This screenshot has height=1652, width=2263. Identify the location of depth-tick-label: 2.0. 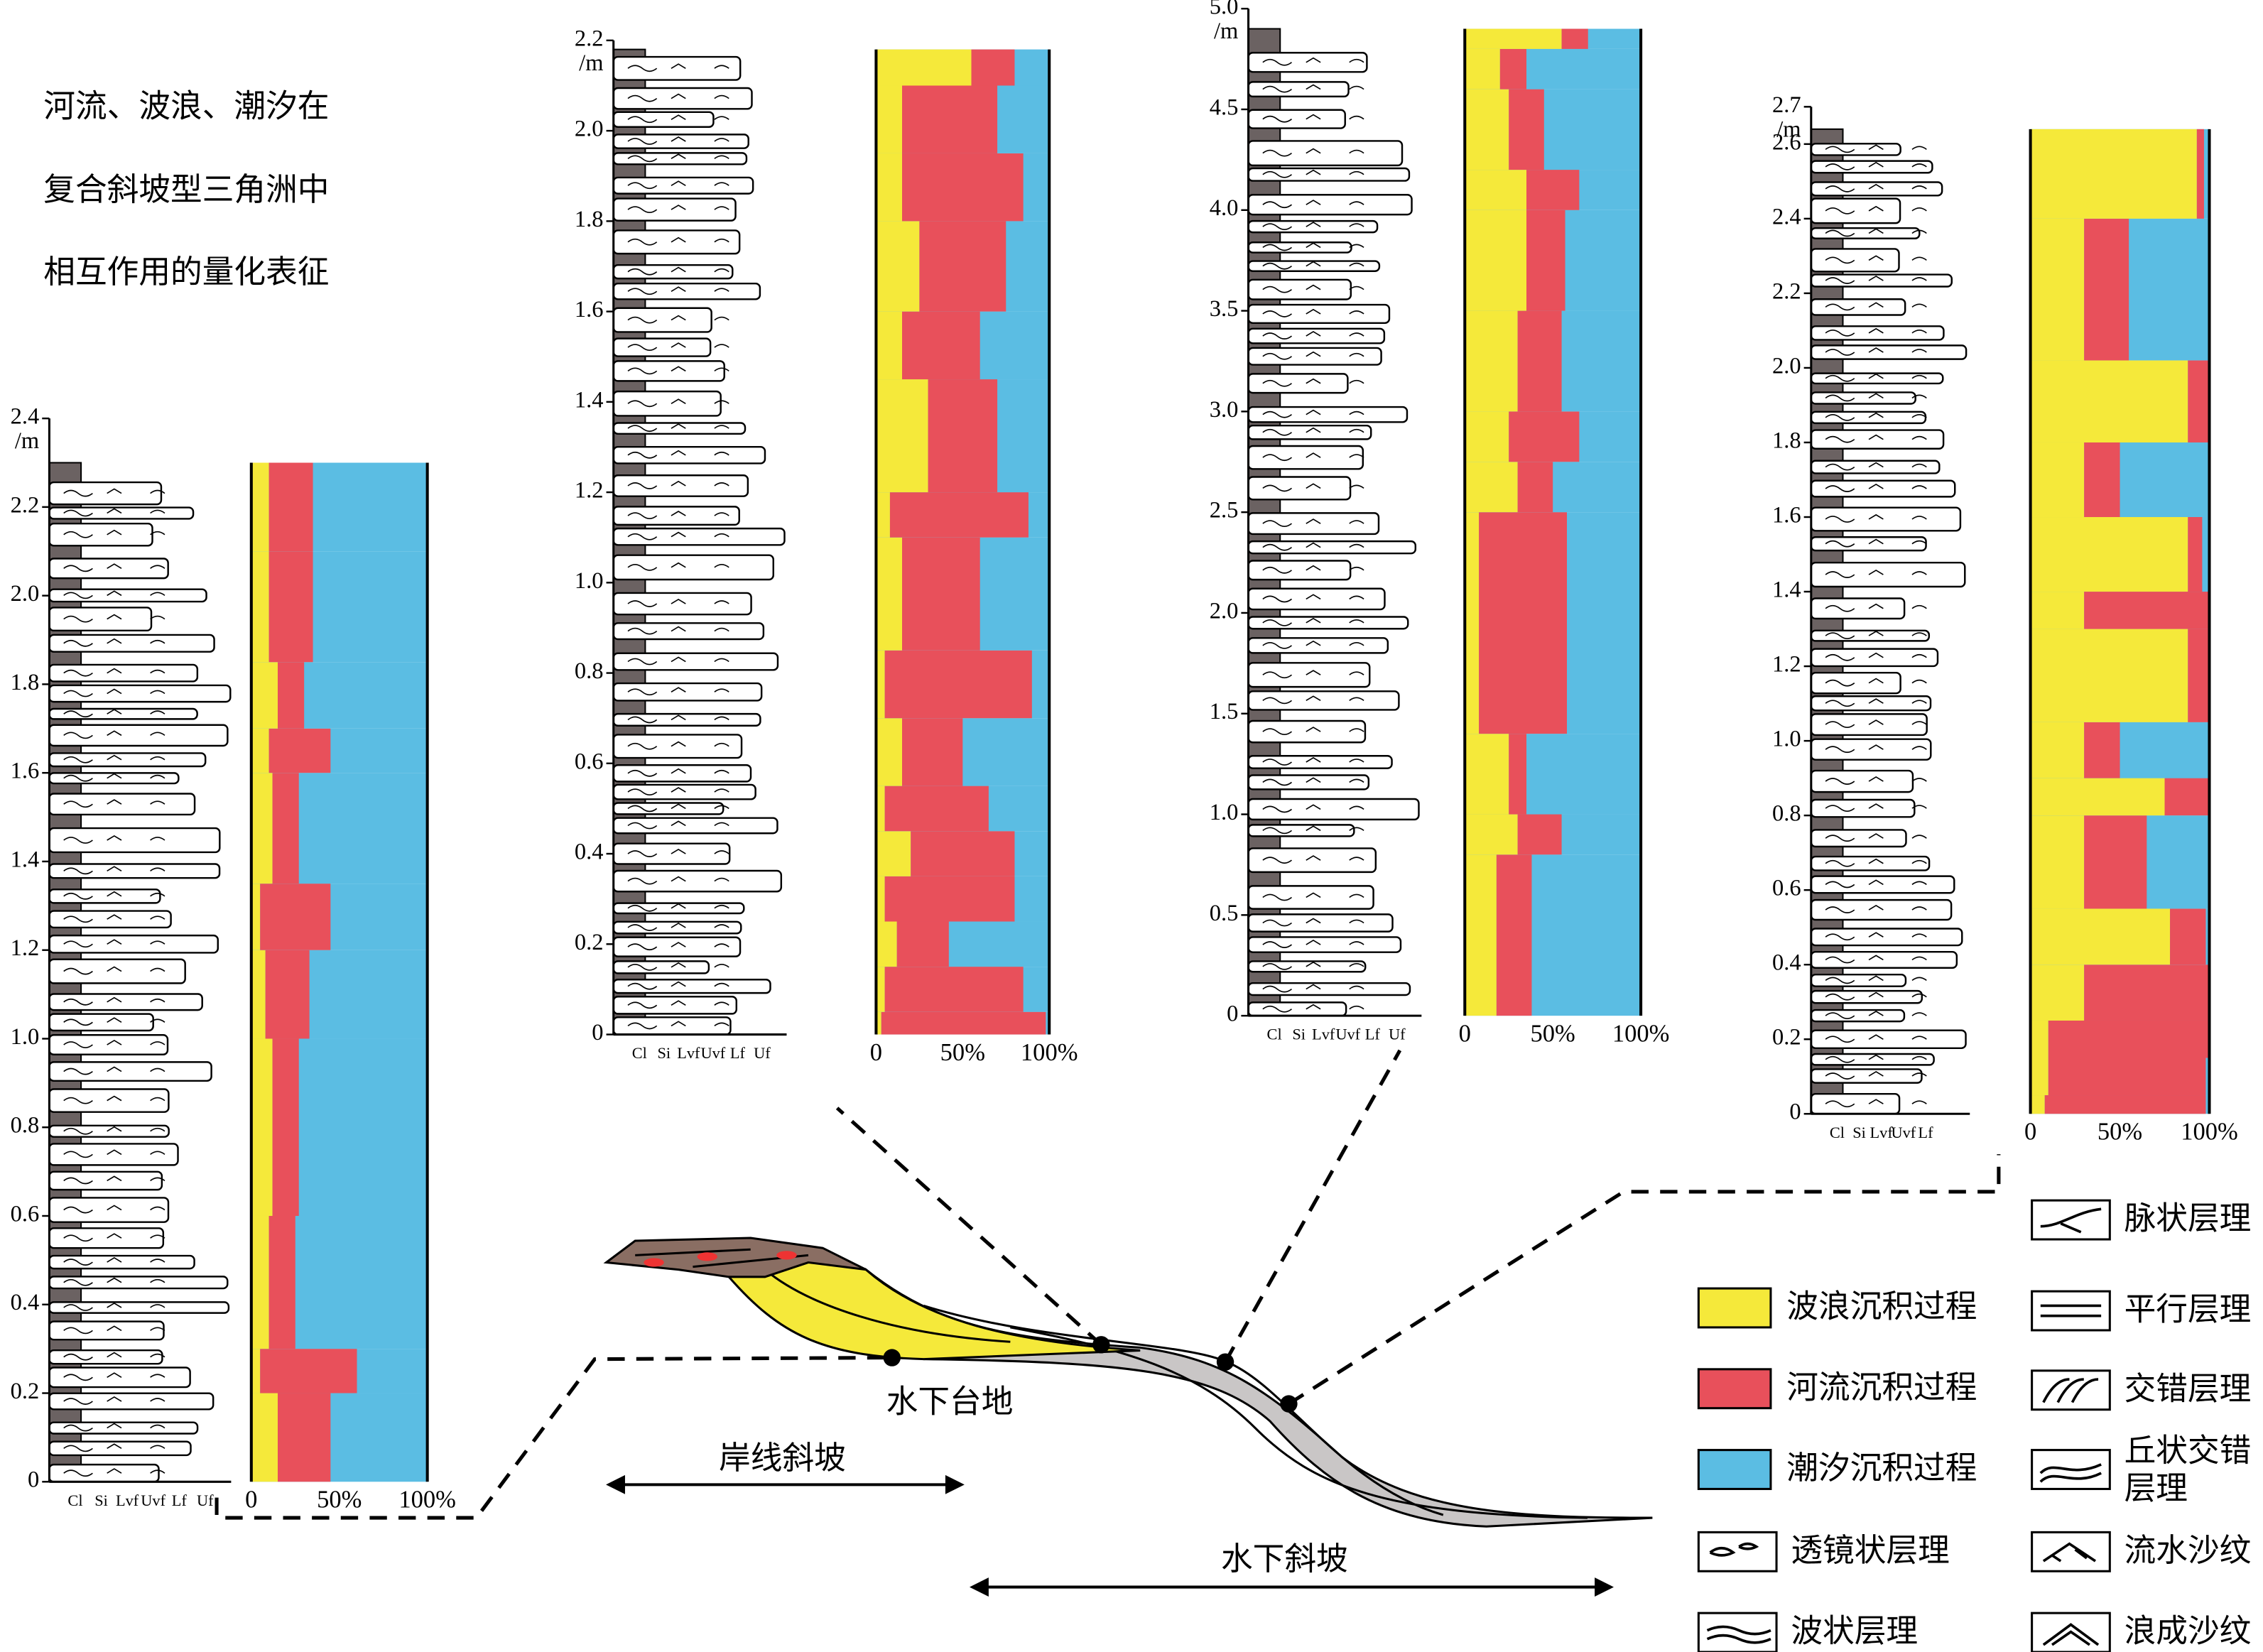
(1786, 366).